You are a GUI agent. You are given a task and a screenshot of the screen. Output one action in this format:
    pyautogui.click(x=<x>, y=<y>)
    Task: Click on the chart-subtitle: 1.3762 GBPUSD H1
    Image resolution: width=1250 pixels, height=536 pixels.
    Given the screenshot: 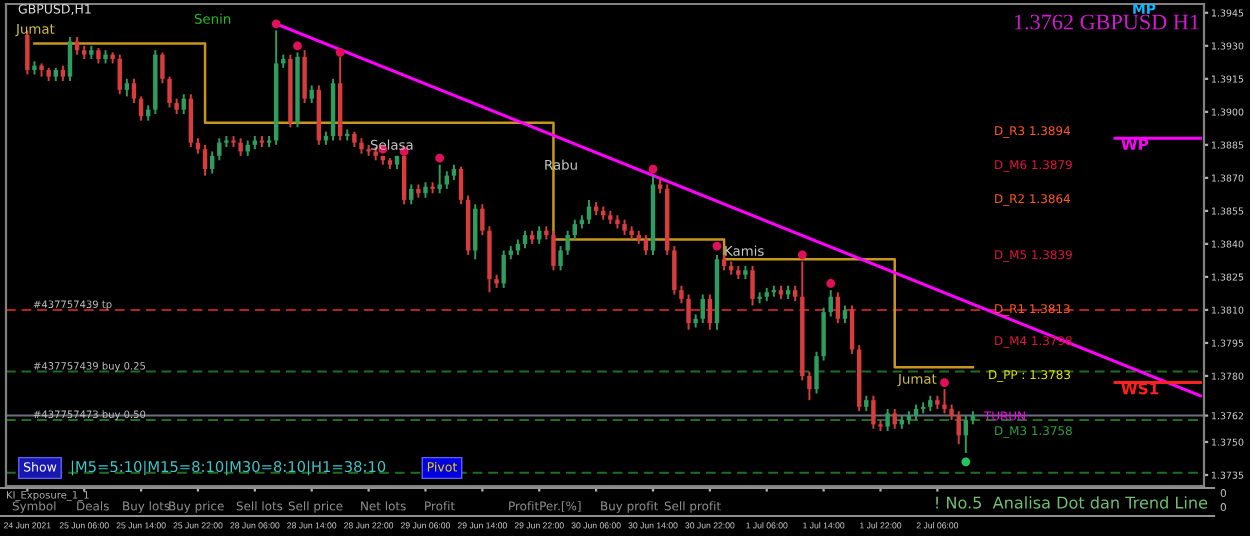 What is the action you would take?
    pyautogui.click(x=1106, y=22)
    